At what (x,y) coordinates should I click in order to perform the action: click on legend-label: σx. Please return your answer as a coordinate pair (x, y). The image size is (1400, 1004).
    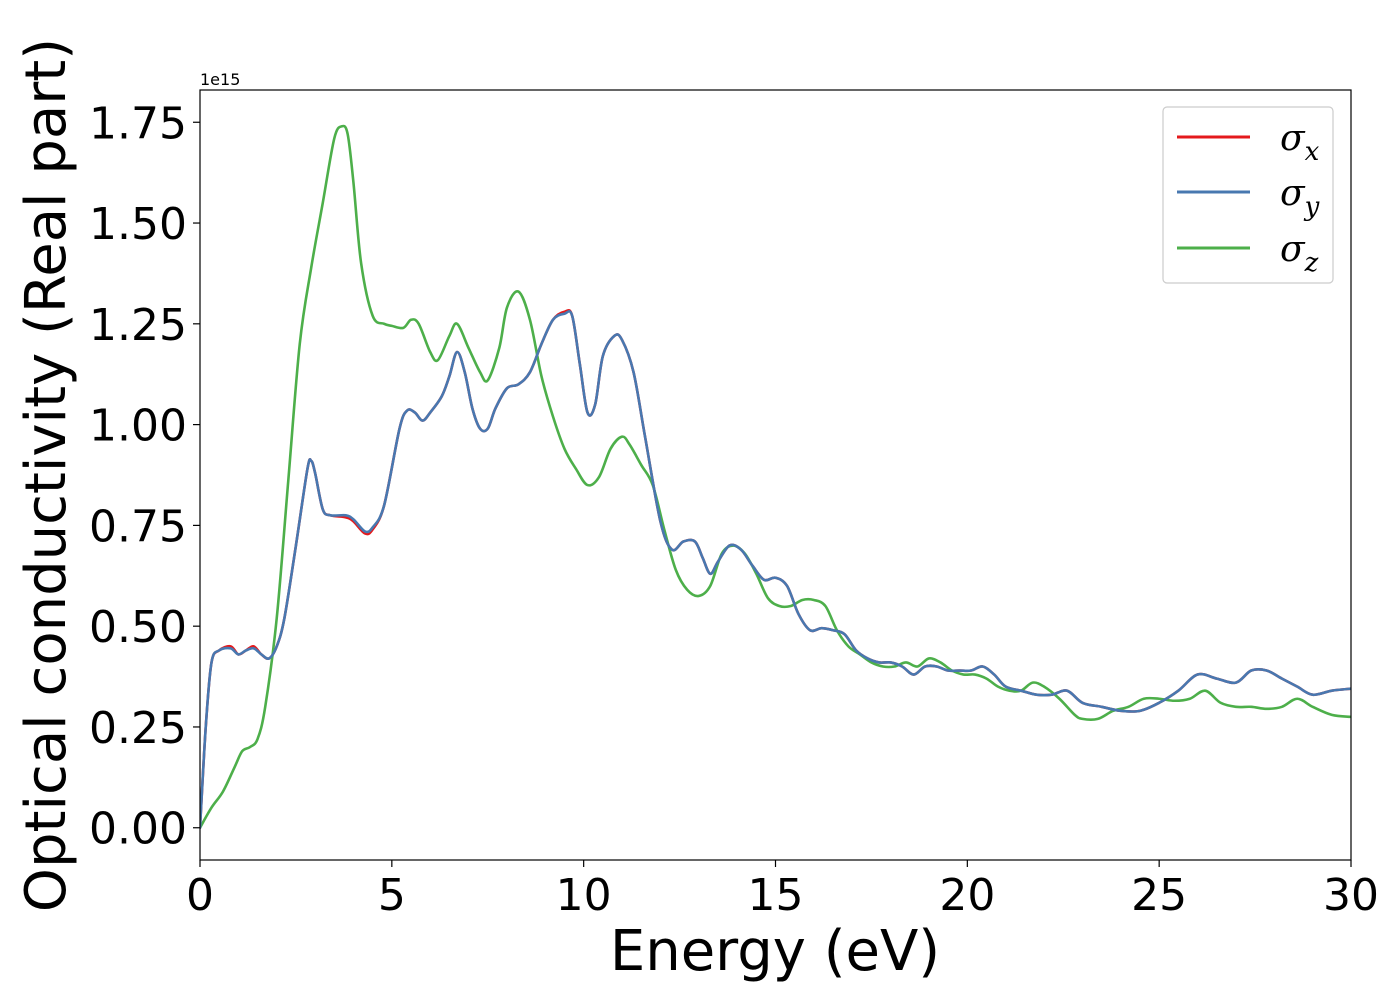
    Looking at the image, I should click on (1300, 142).